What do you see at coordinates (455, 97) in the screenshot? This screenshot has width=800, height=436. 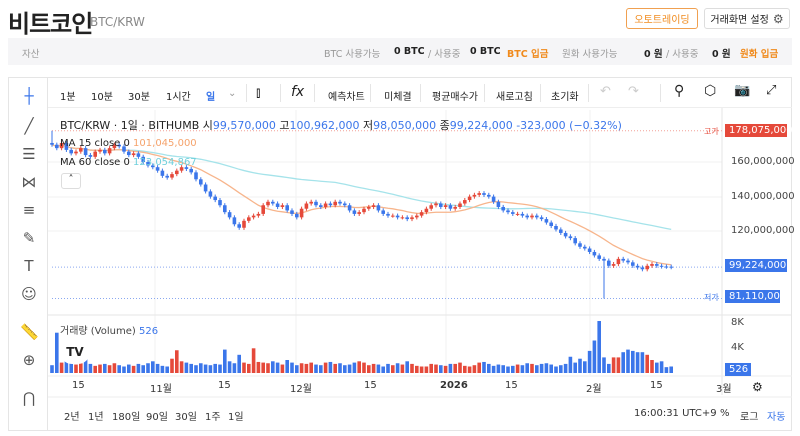 I see `avg-price-button: 평균매수가` at bounding box center [455, 97].